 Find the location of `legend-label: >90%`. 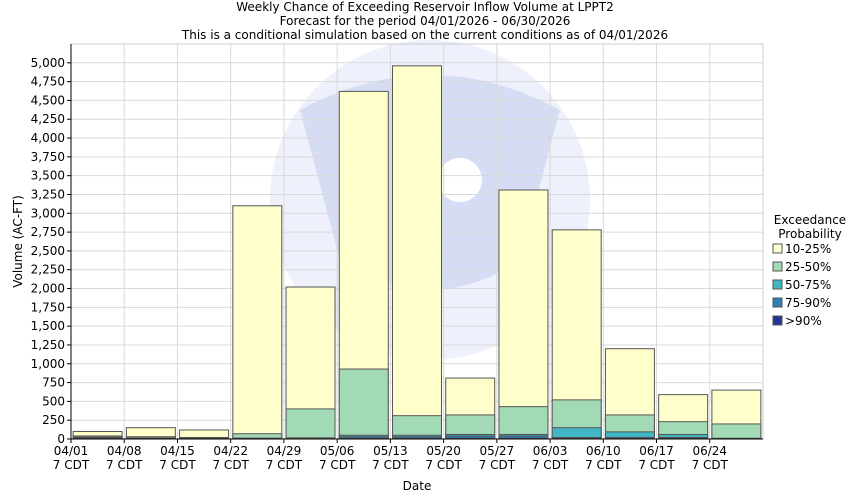

legend-label: >90% is located at coordinates (803, 321).